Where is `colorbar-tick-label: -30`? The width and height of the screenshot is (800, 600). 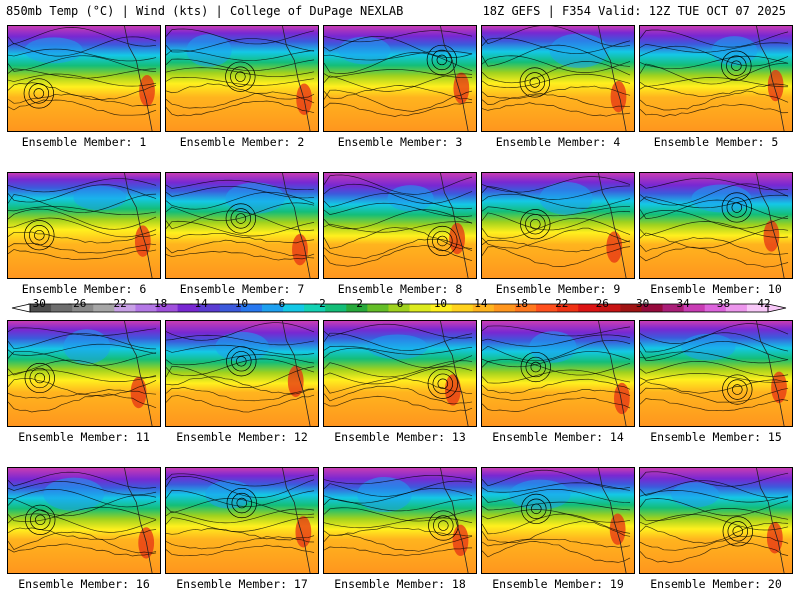 colorbar-tick-label: -30 is located at coordinates (36, 303).